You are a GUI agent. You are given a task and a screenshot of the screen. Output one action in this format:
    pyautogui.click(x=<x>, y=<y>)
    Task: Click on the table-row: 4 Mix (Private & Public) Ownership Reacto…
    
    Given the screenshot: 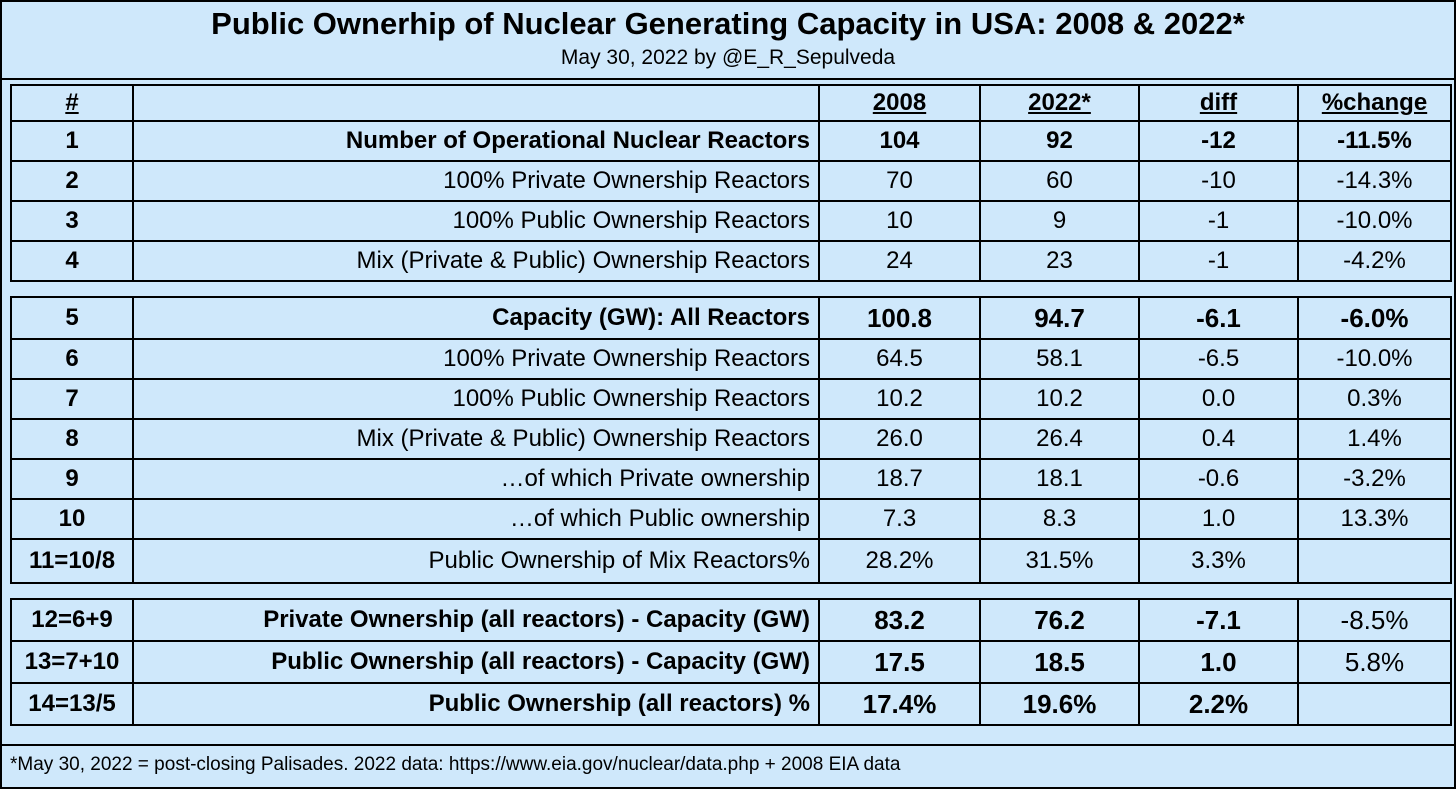 What is the action you would take?
    pyautogui.click(x=731, y=261)
    